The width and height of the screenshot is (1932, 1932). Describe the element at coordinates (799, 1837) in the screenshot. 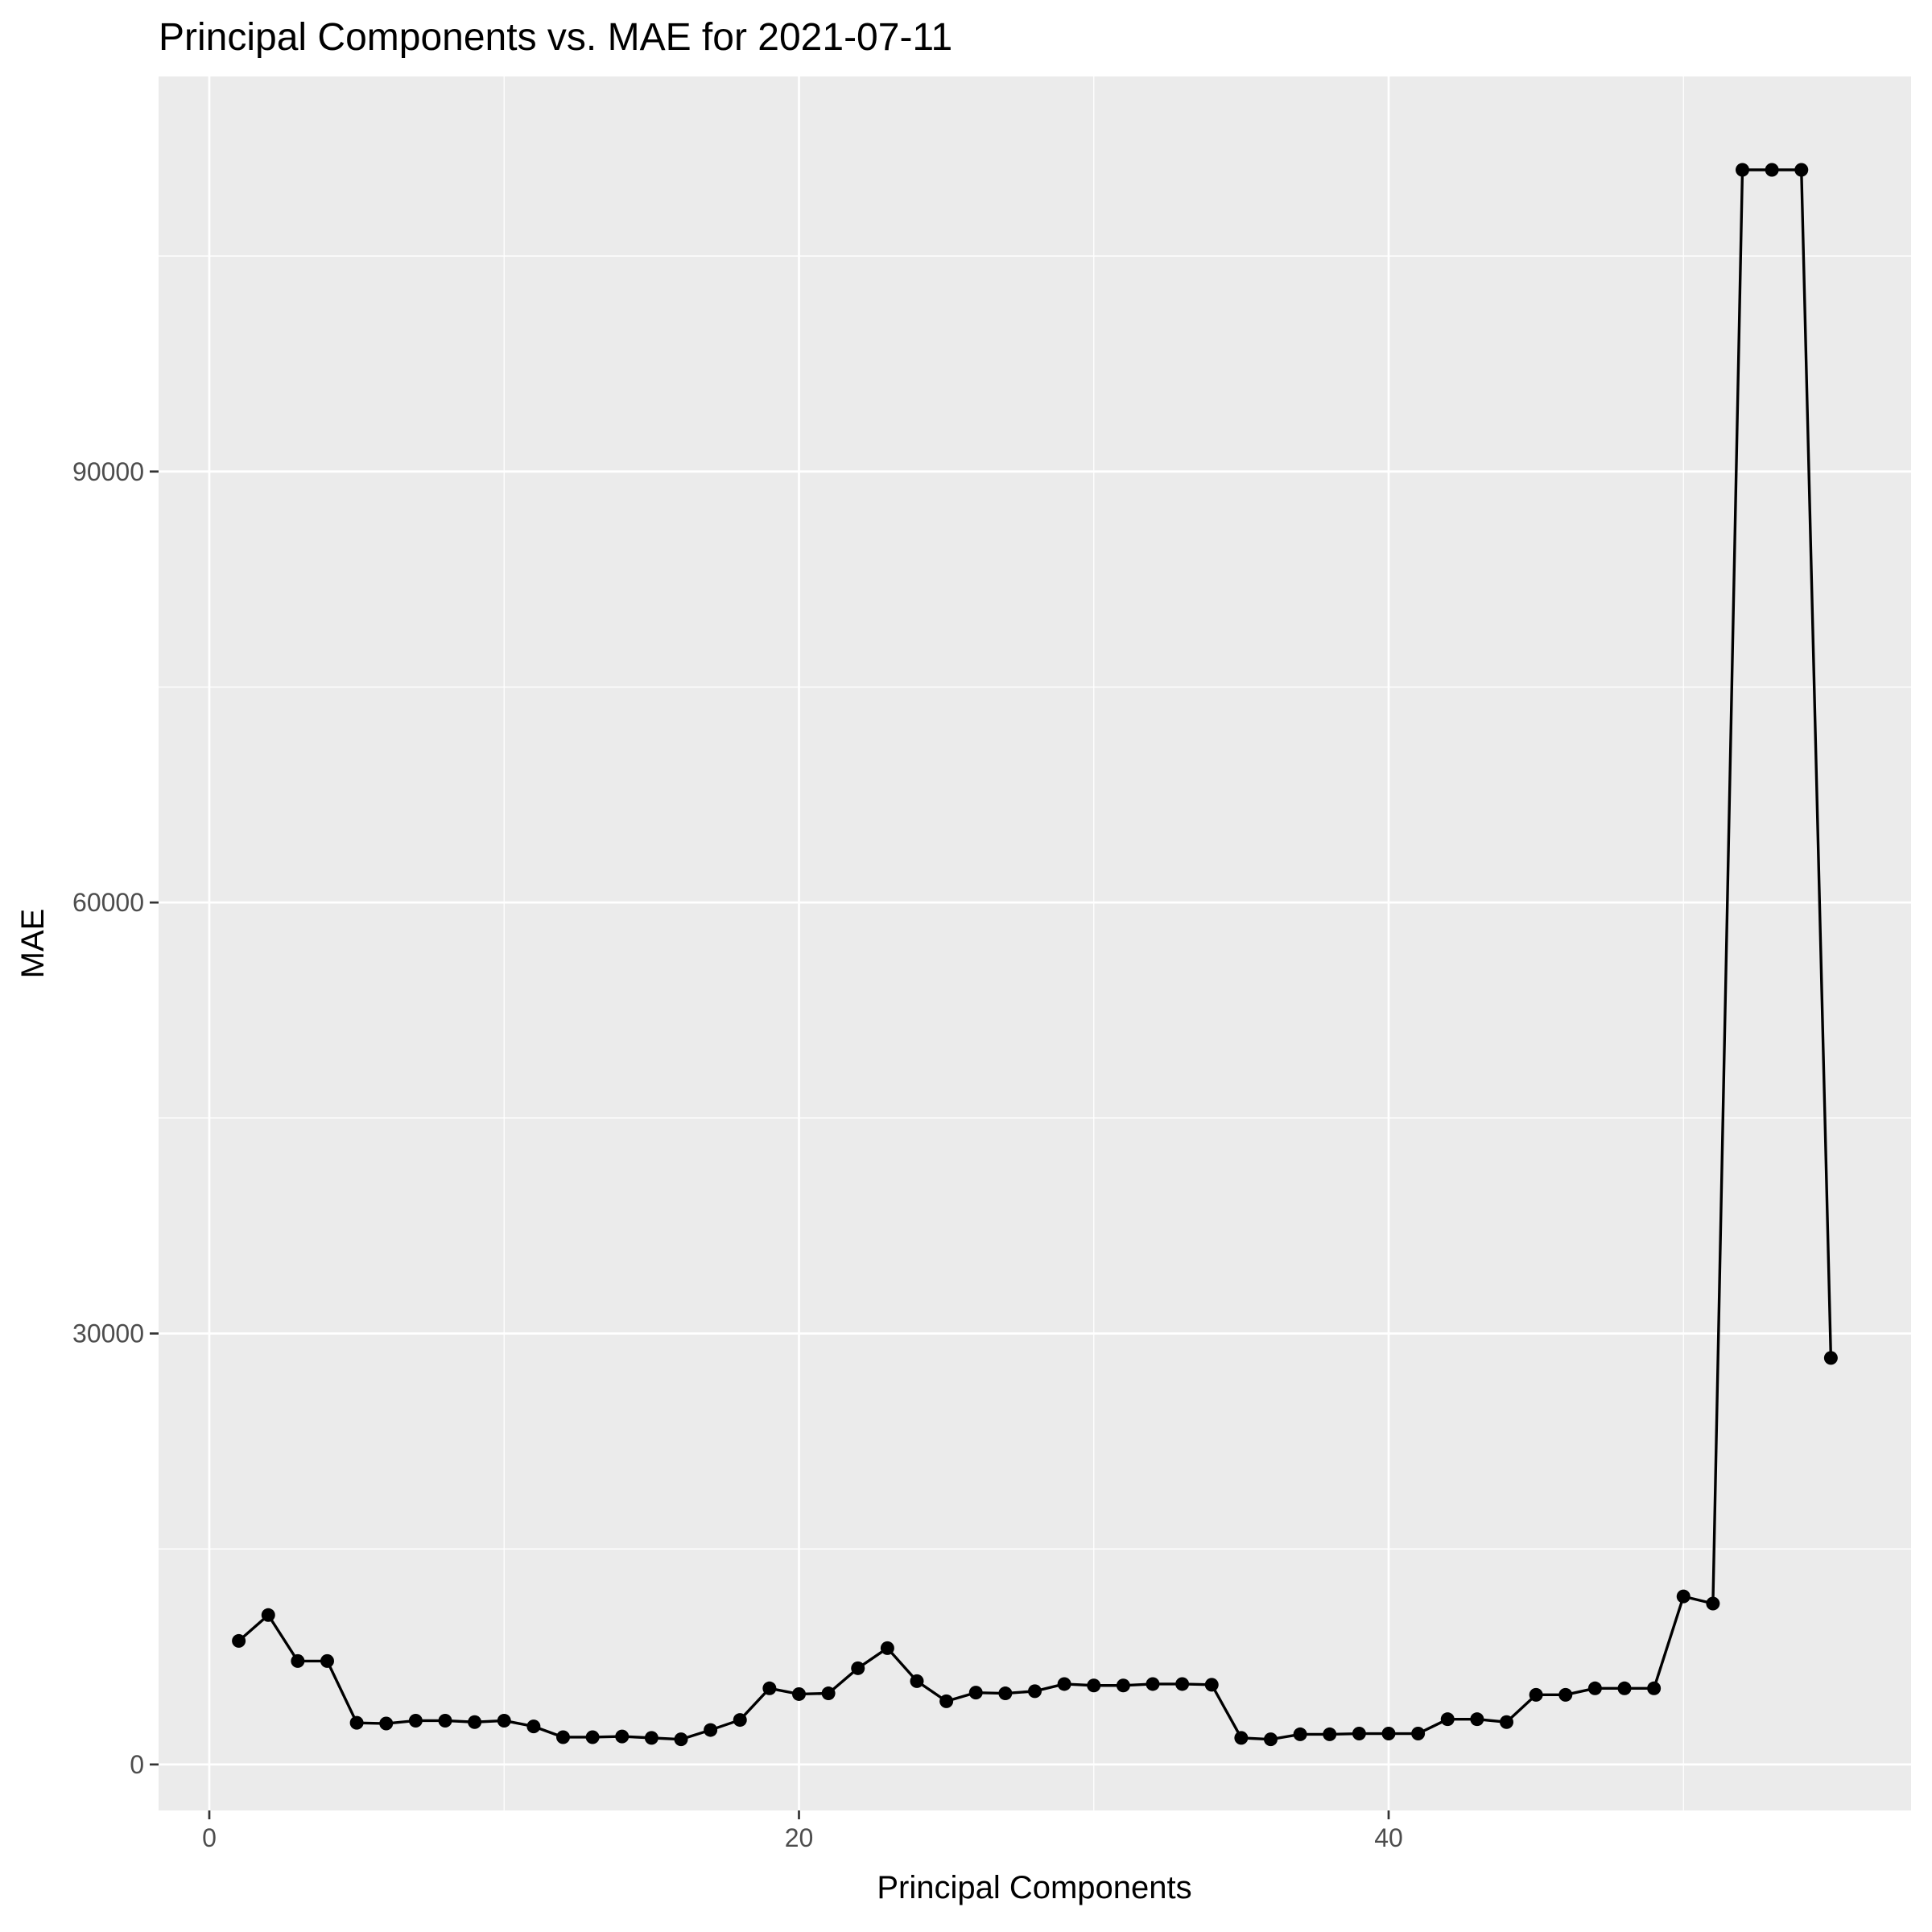

I see `x-tick-label: 20` at that location.